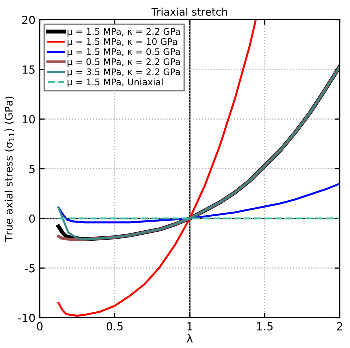 The image size is (350, 348). Describe the element at coordinates (190, 338) in the screenshot. I see `x-axis-title: λ` at that location.